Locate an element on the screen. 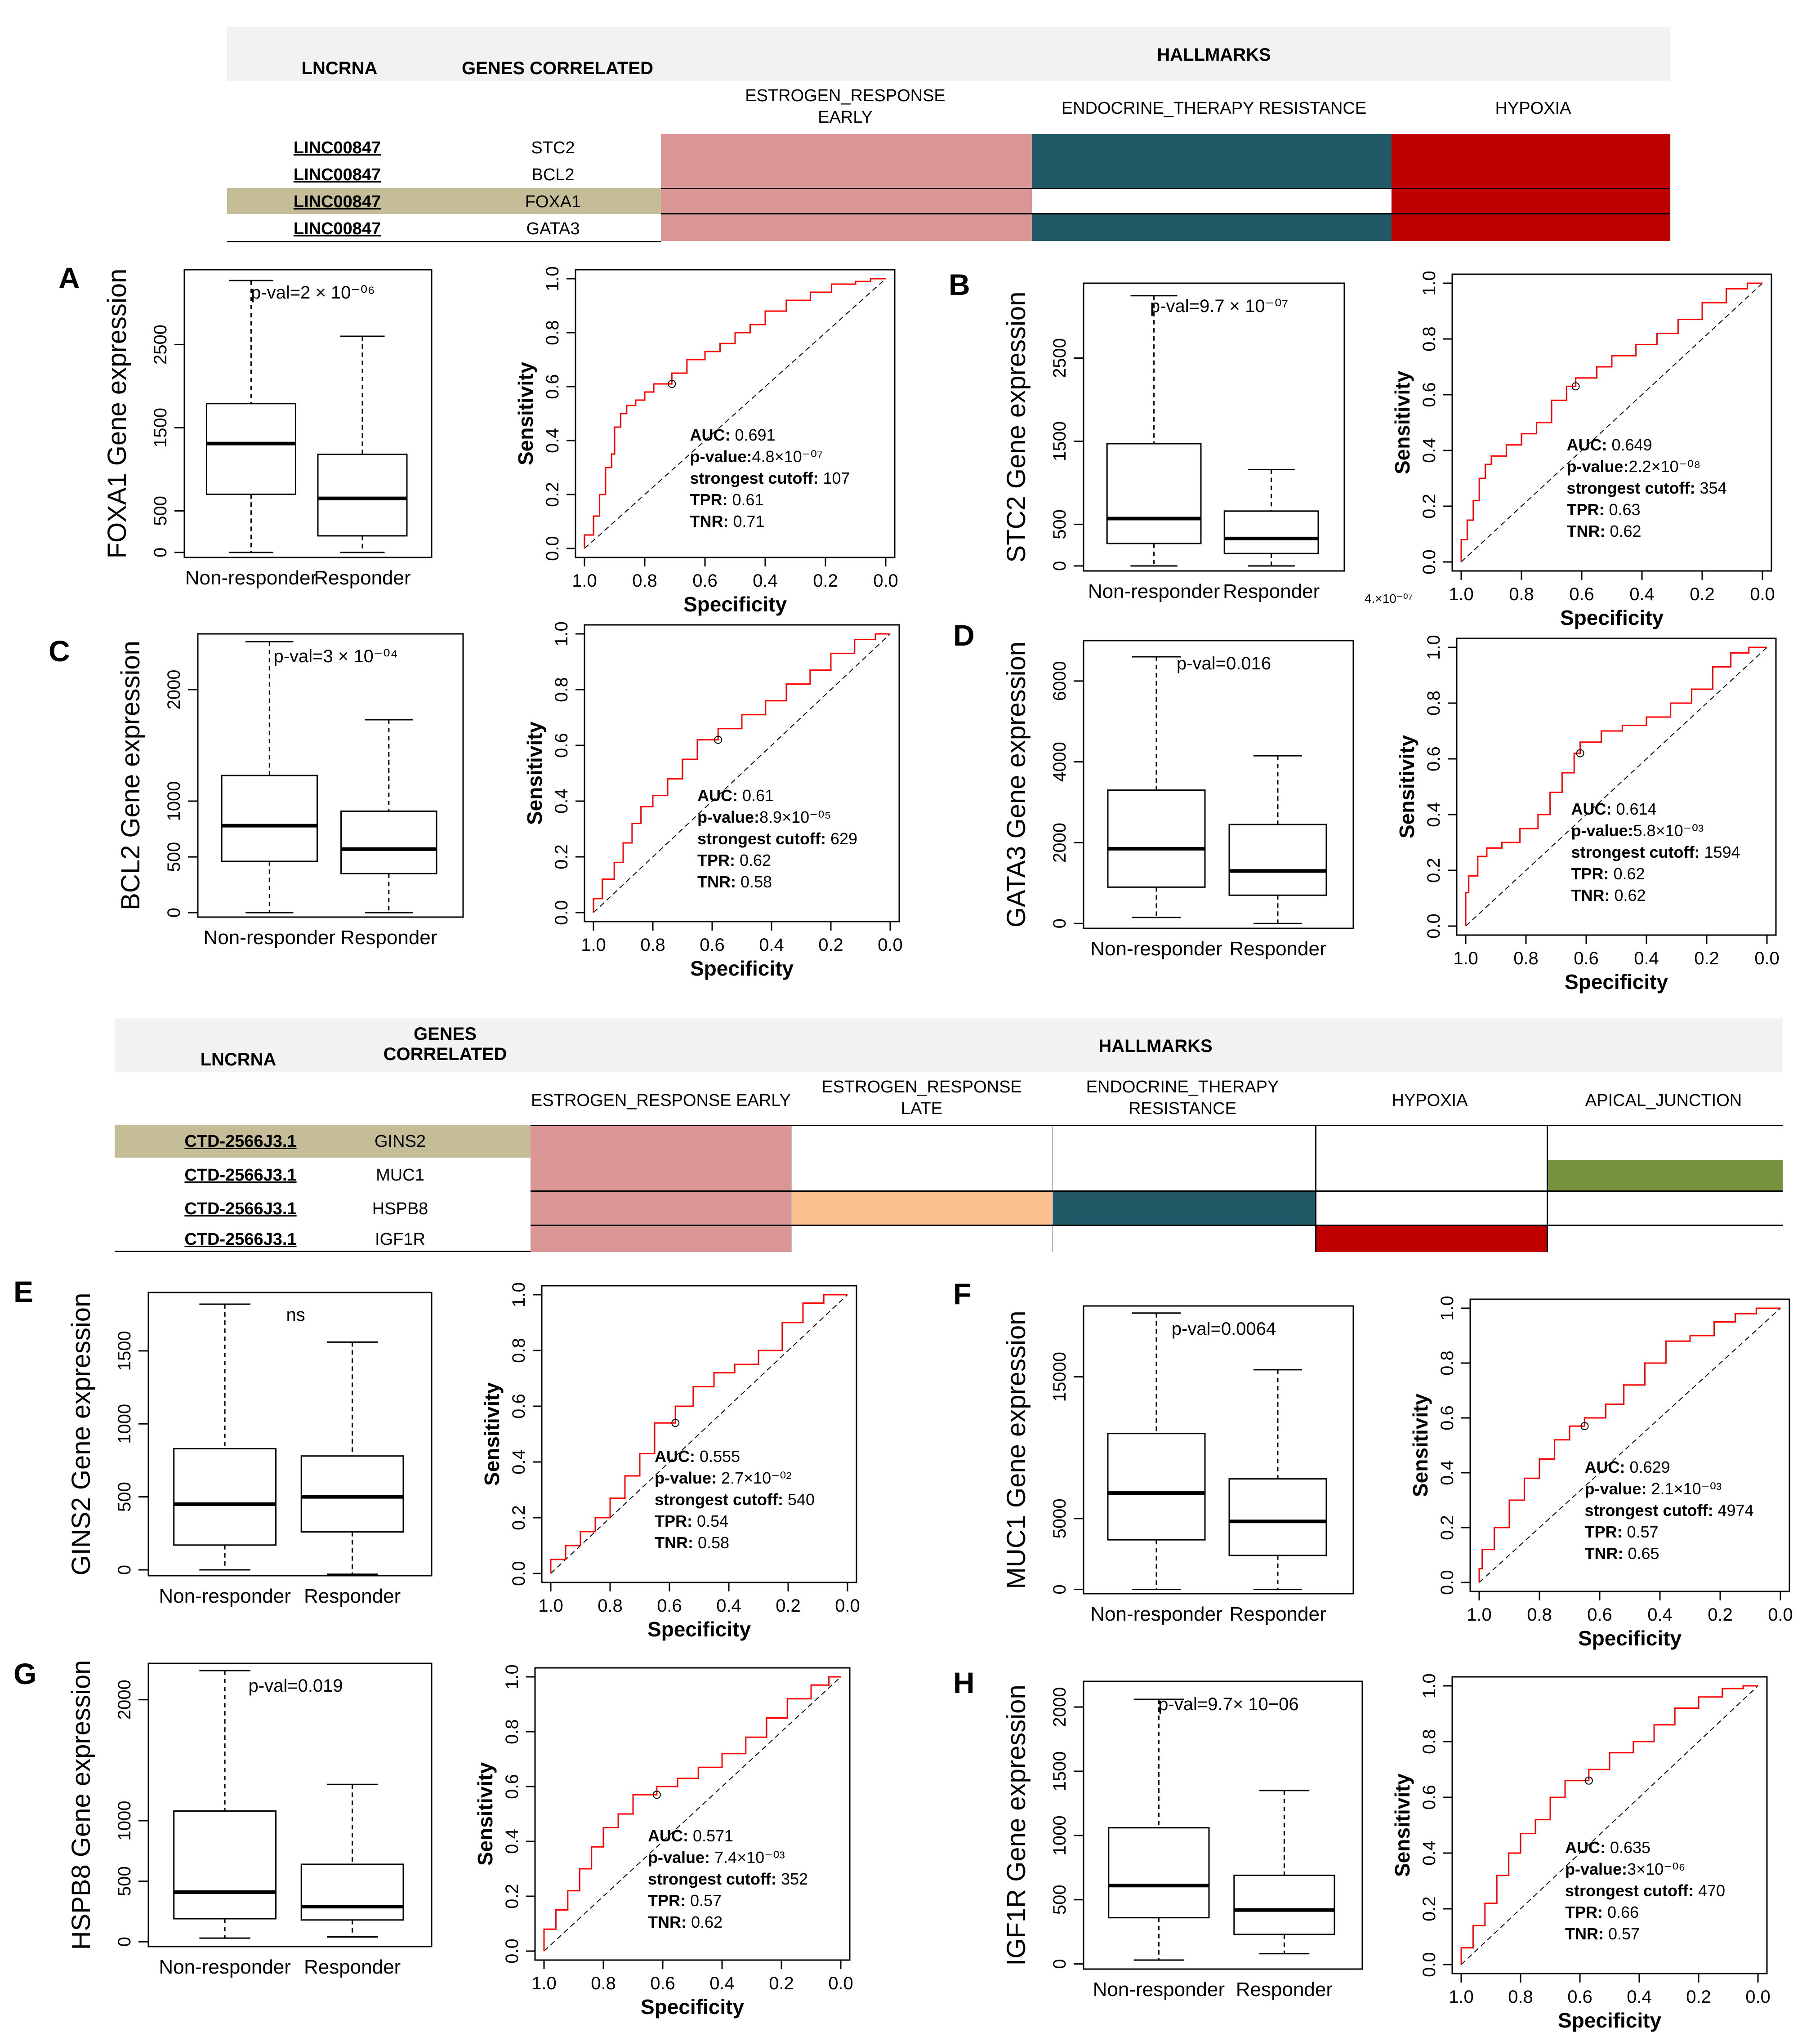 The image size is (1820, 2032). roc-xtick-label-f-3: 0.4 is located at coordinates (1660, 1615).